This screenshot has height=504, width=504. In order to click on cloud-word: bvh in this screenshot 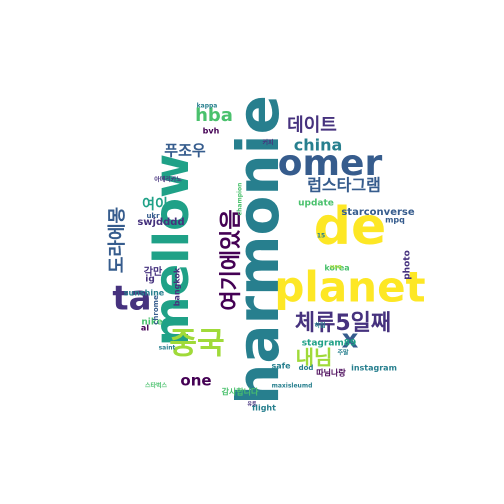, I will do `click(211, 131)`.